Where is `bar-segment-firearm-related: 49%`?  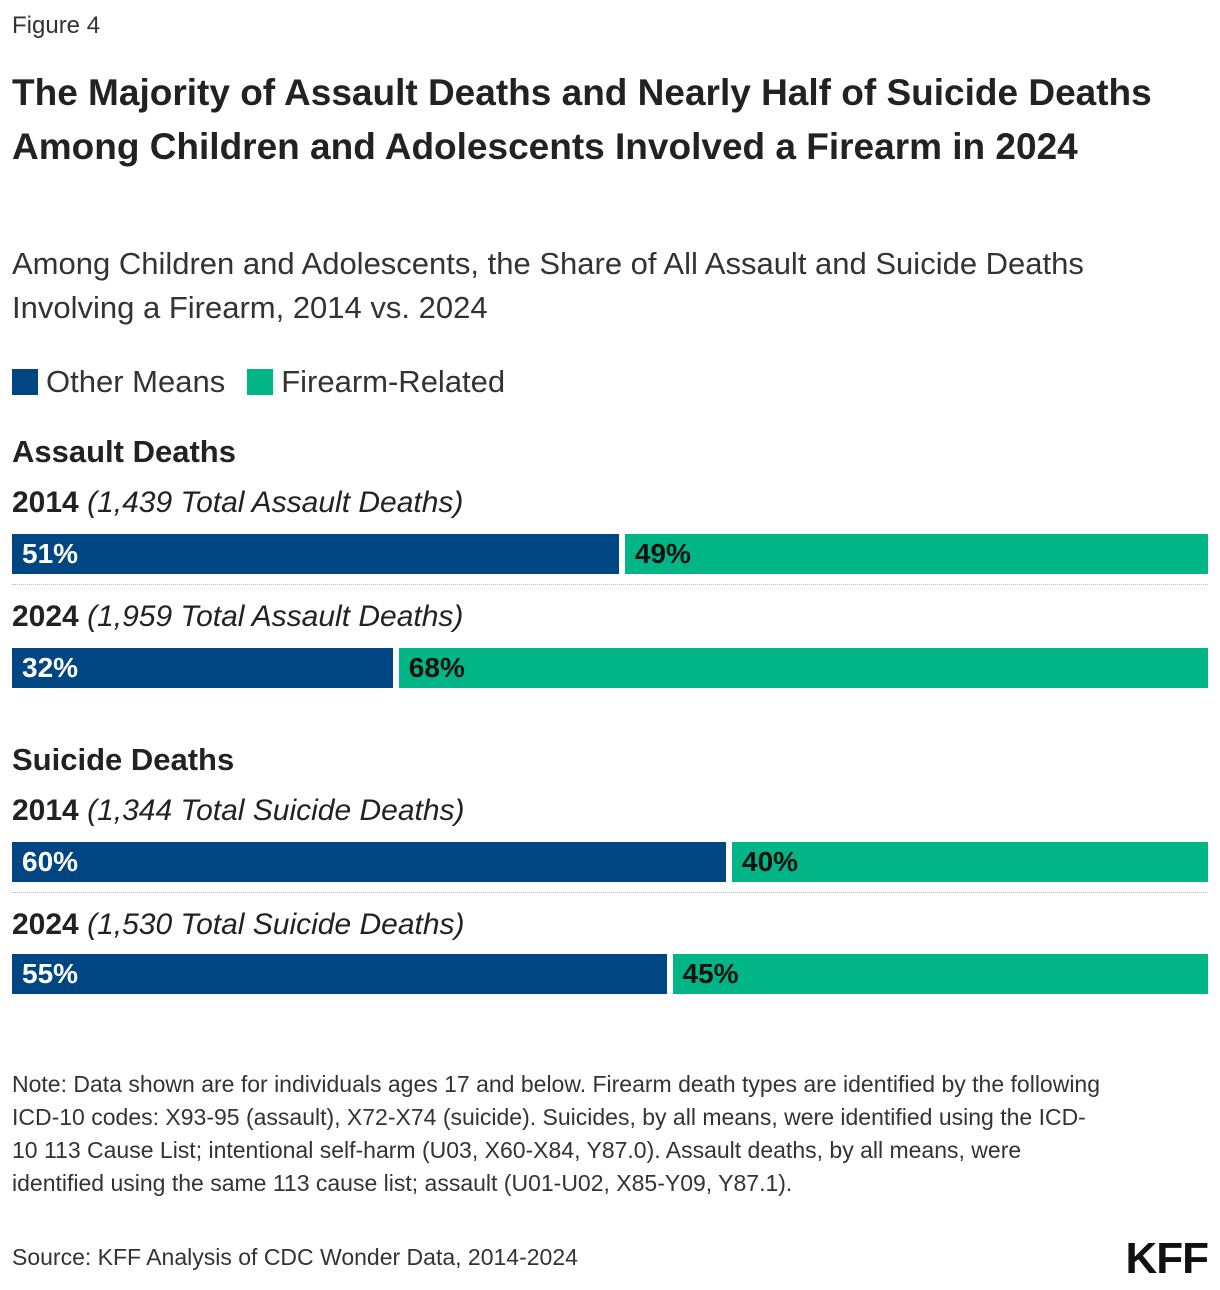 bar-segment-firearm-related: 49% is located at coordinates (916, 554).